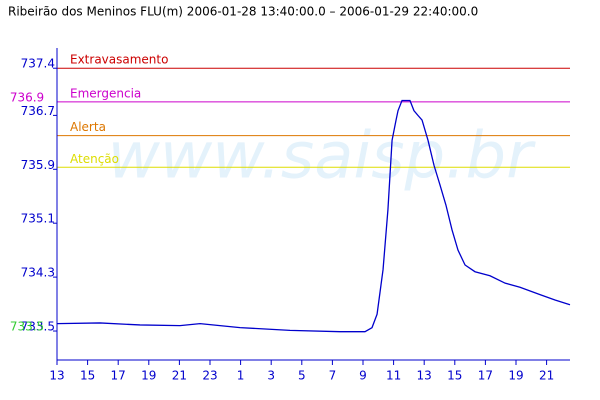  What do you see at coordinates (27, 97) in the screenshot?
I see `marker-label: 736.9` at bounding box center [27, 97].